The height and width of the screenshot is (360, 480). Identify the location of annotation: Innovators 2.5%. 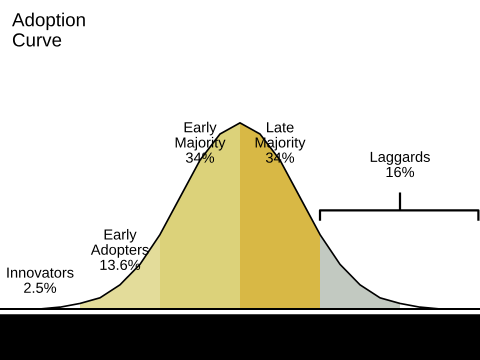
(40, 280).